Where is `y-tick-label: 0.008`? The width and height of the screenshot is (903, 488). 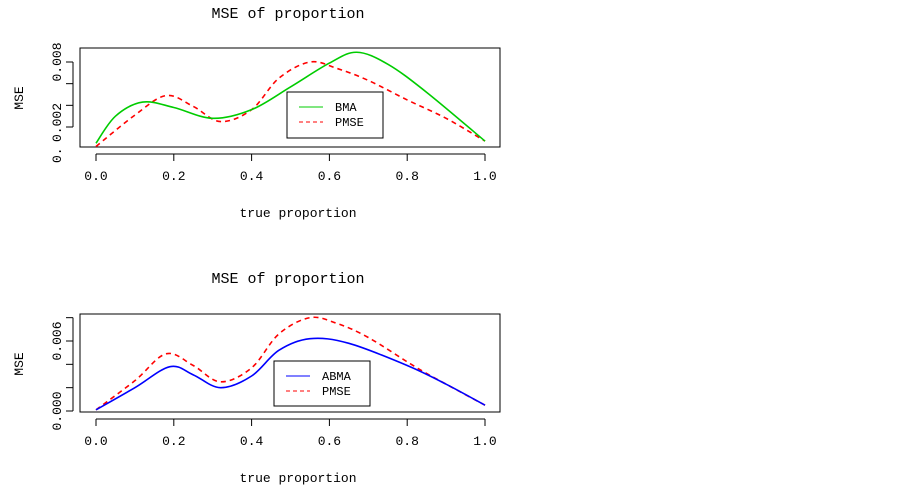
y-tick-label: 0.008 is located at coordinates (57, 61).